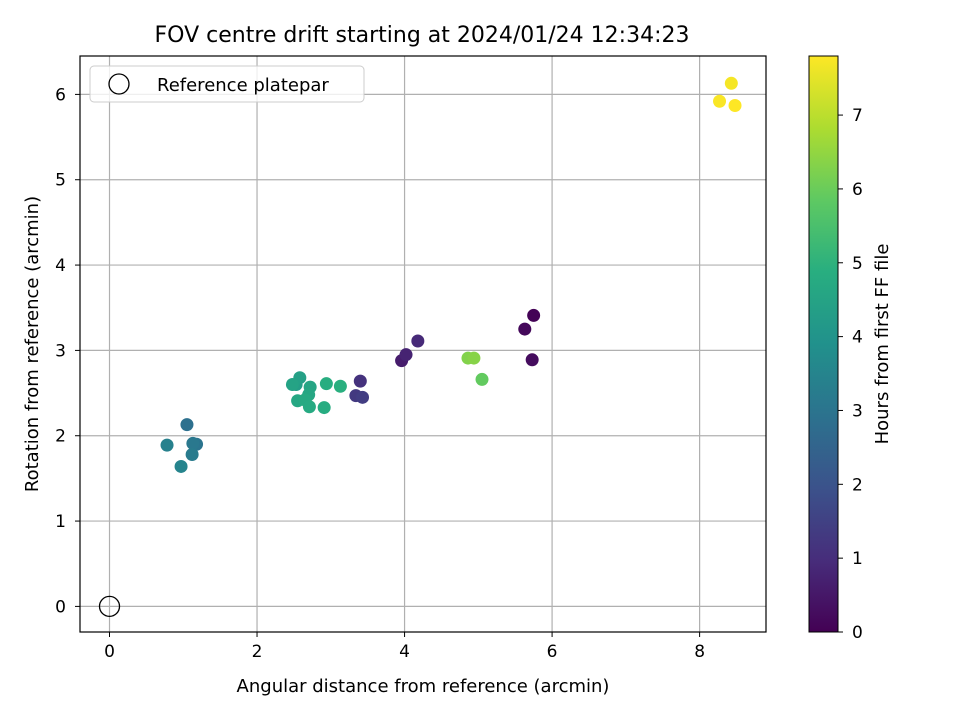  I want to click on x-tick-label: 0, so click(109, 652).